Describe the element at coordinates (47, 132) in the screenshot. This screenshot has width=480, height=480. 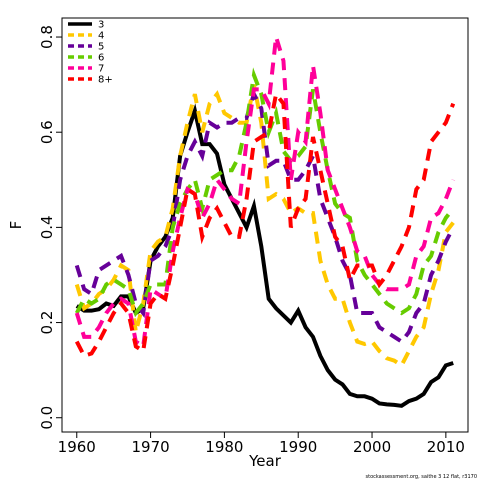
I see `y-tick-label: 0.6` at that location.